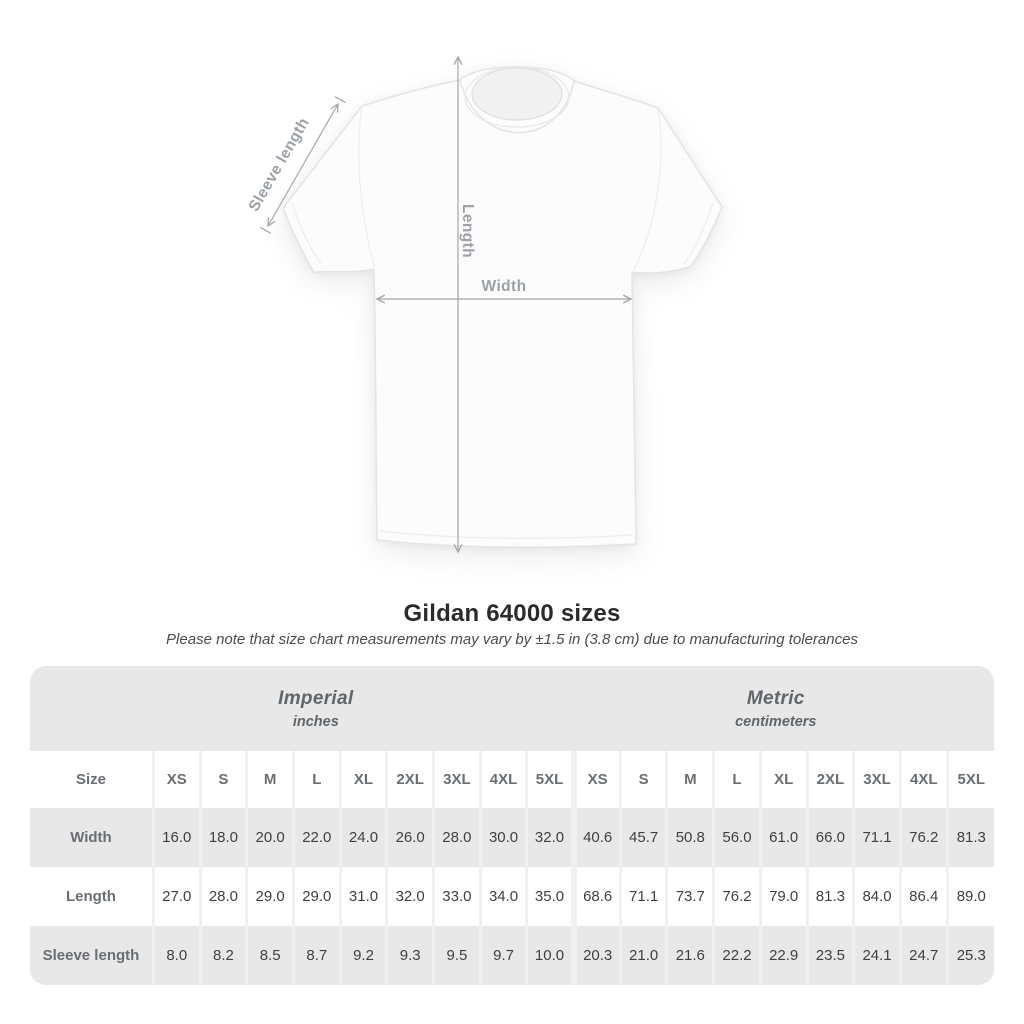  What do you see at coordinates (876, 955) in the screenshot?
I see `value-cell: 24.1` at bounding box center [876, 955].